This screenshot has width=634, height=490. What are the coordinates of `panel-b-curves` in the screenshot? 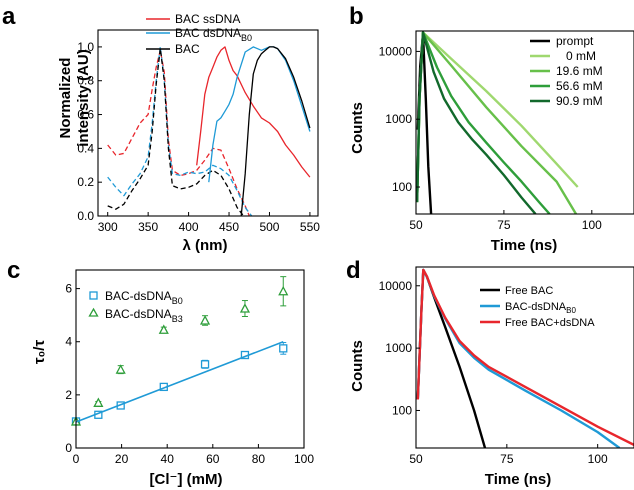 It's located at (497, 122).